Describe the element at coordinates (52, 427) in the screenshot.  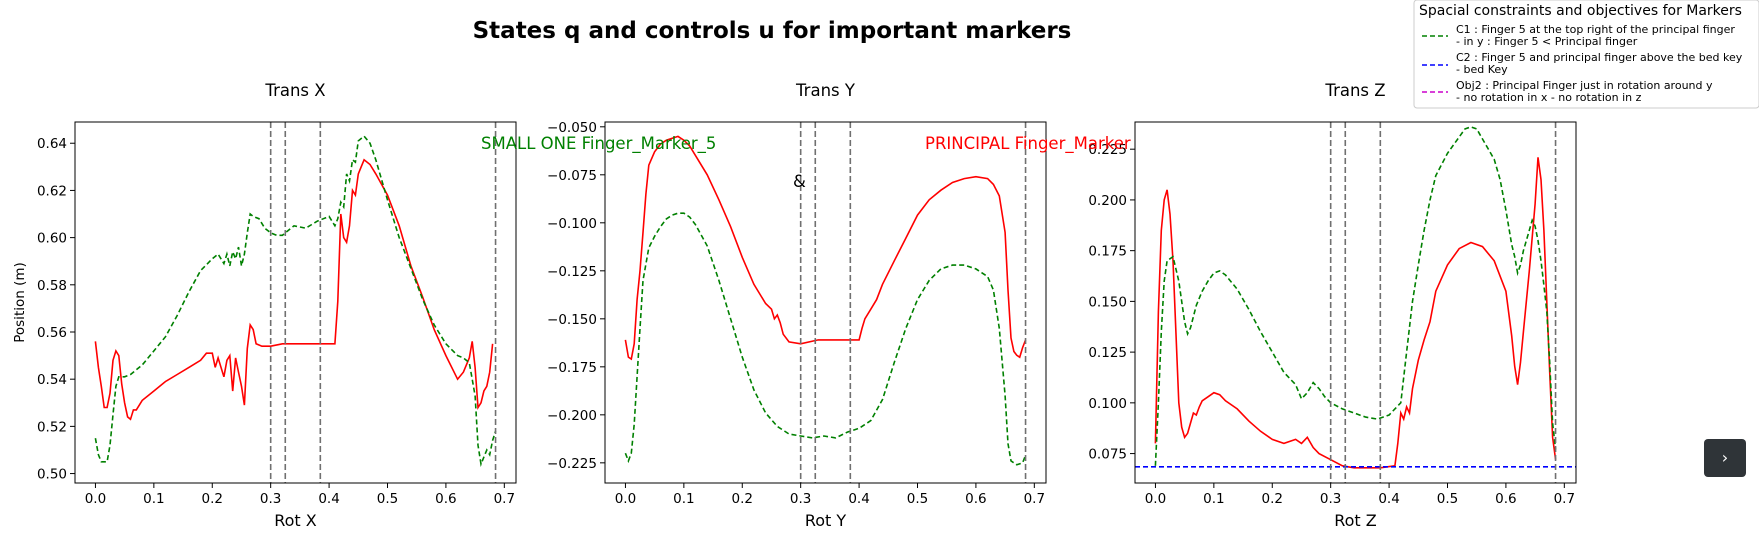
I see `trans-x-ytick-label-1: 0.52` at that location.